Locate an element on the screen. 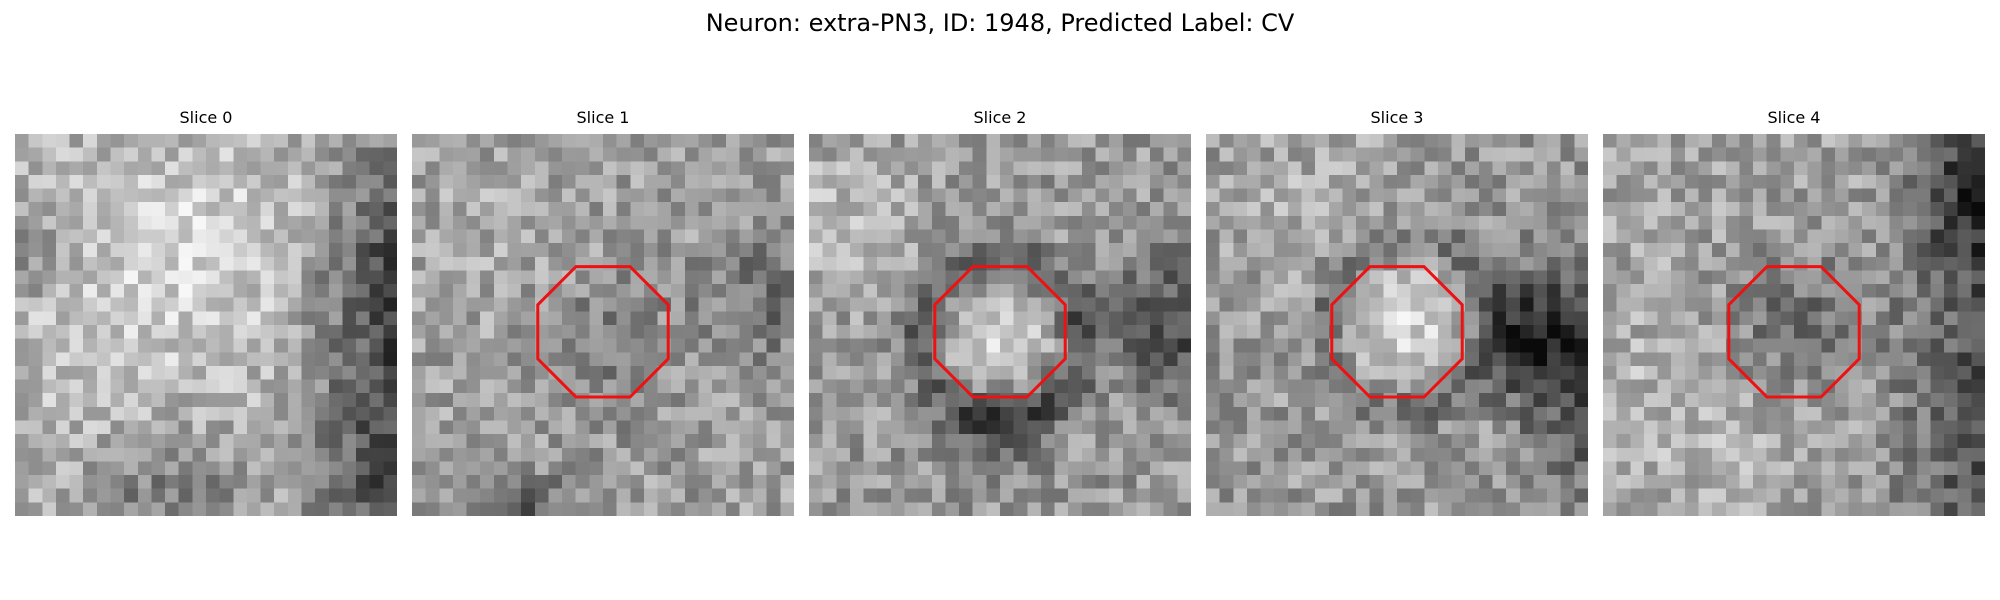  slice-title: Slice 2 is located at coordinates (1000, 117).